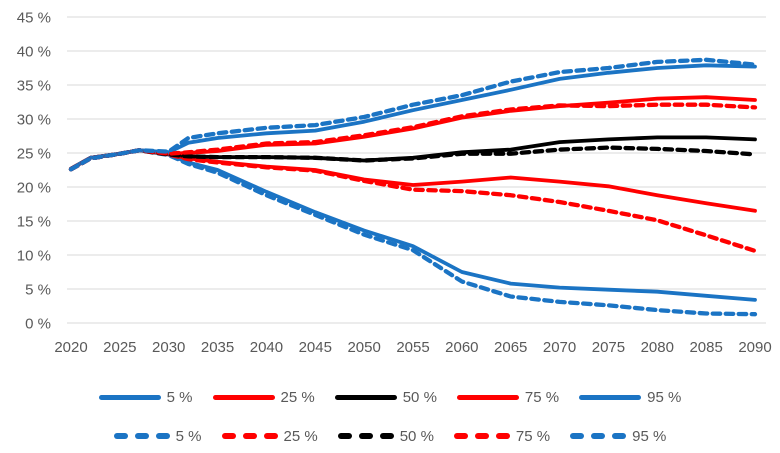  I want to click on y-axis-tick-label: 10 %, so click(34, 256).